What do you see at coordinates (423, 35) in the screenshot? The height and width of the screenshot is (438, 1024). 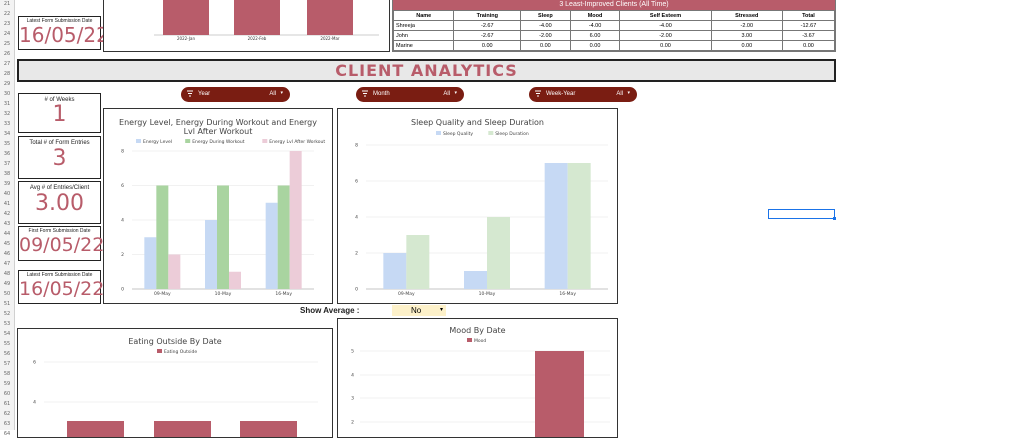 I see `table-cell: John` at bounding box center [423, 35].